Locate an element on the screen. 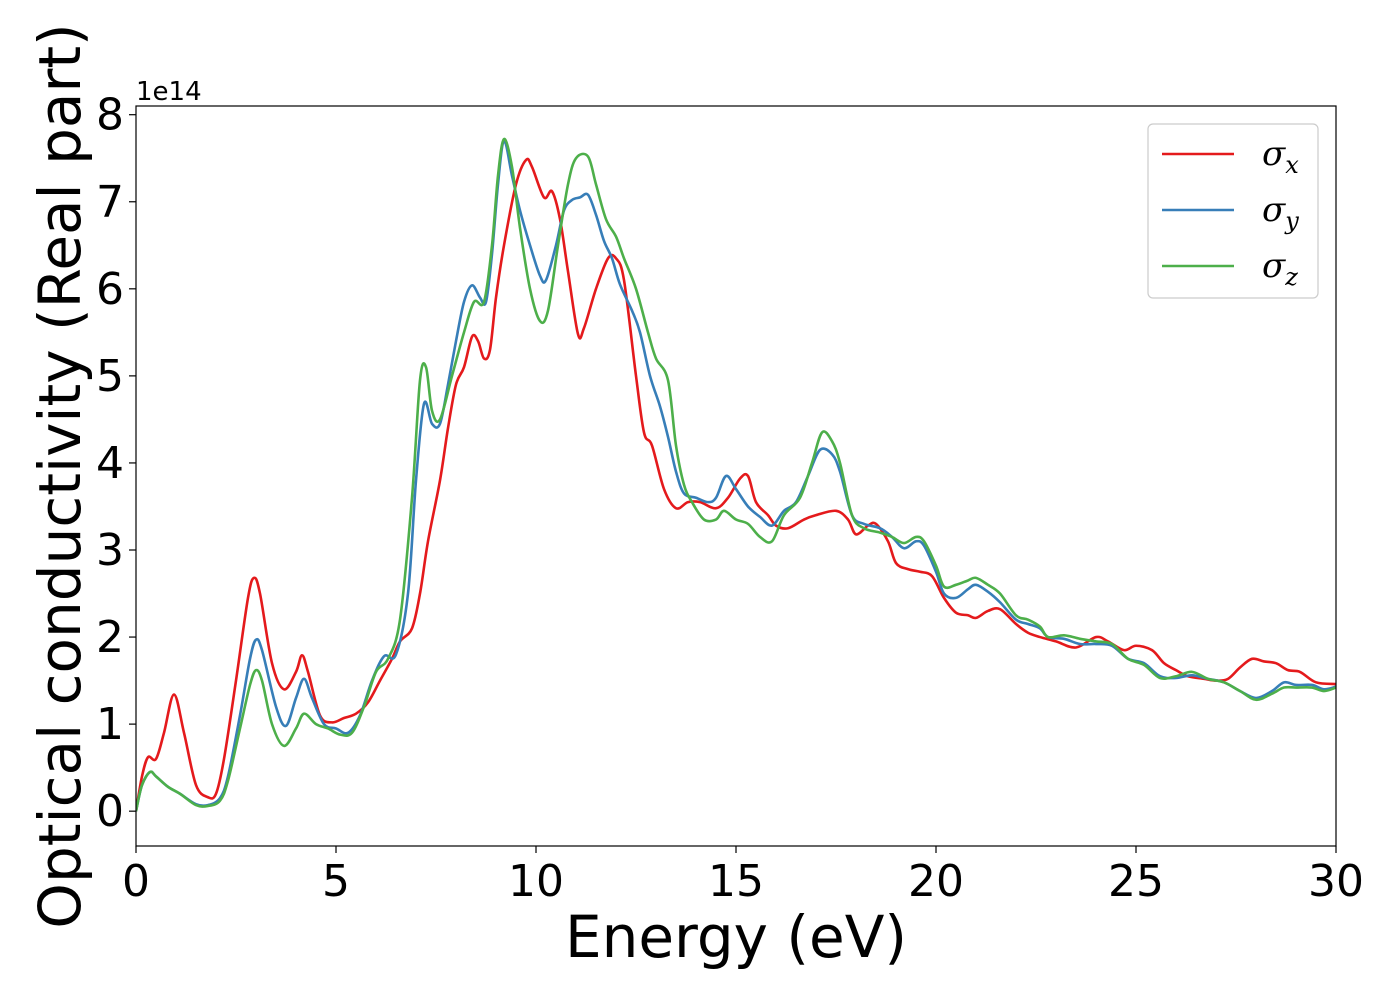 The height and width of the screenshot is (1000, 1400). y-tick-label: 5 is located at coordinates (110, 376).